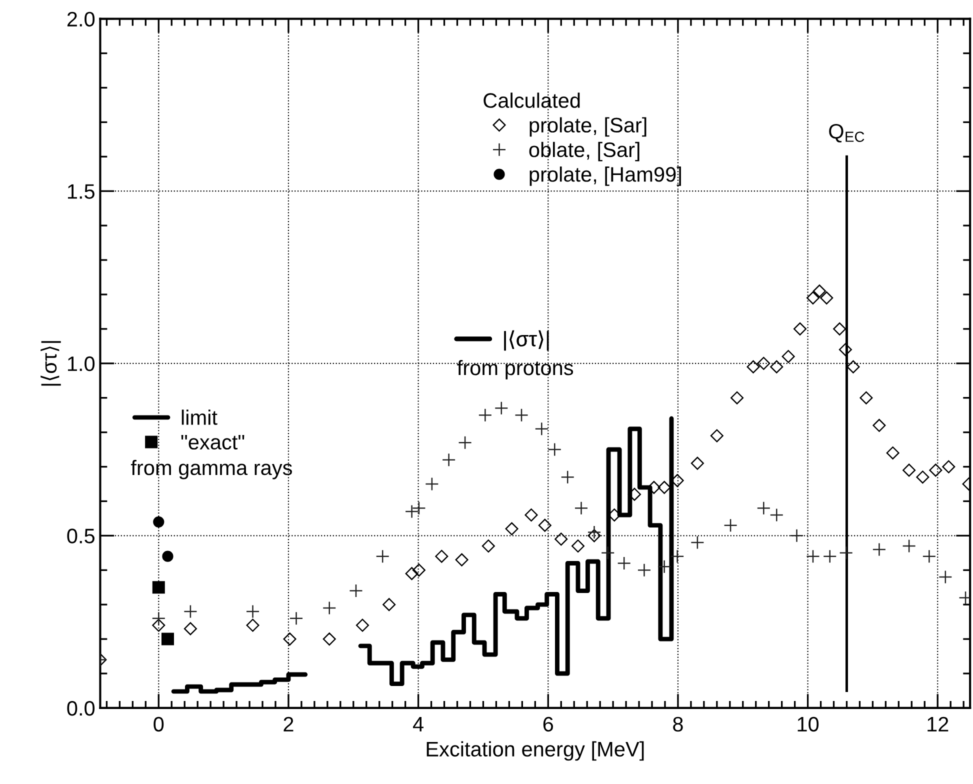  Describe the element at coordinates (584, 152) in the screenshot. I see `legend-label: oblate, [Sar]` at that location.